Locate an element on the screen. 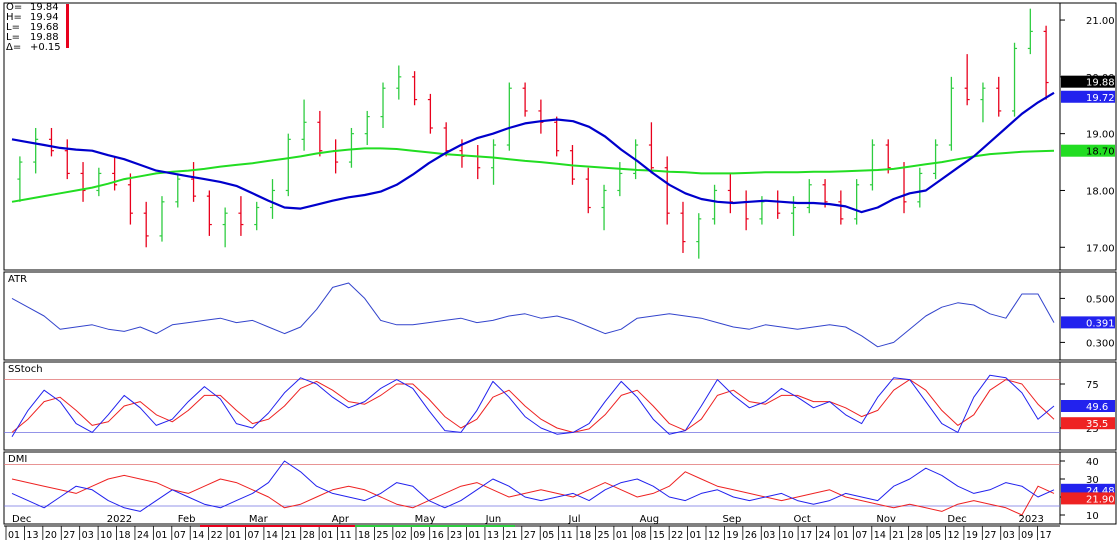 The image size is (1120, 550). xaxis-day-19: 18 is located at coordinates (364, 535).